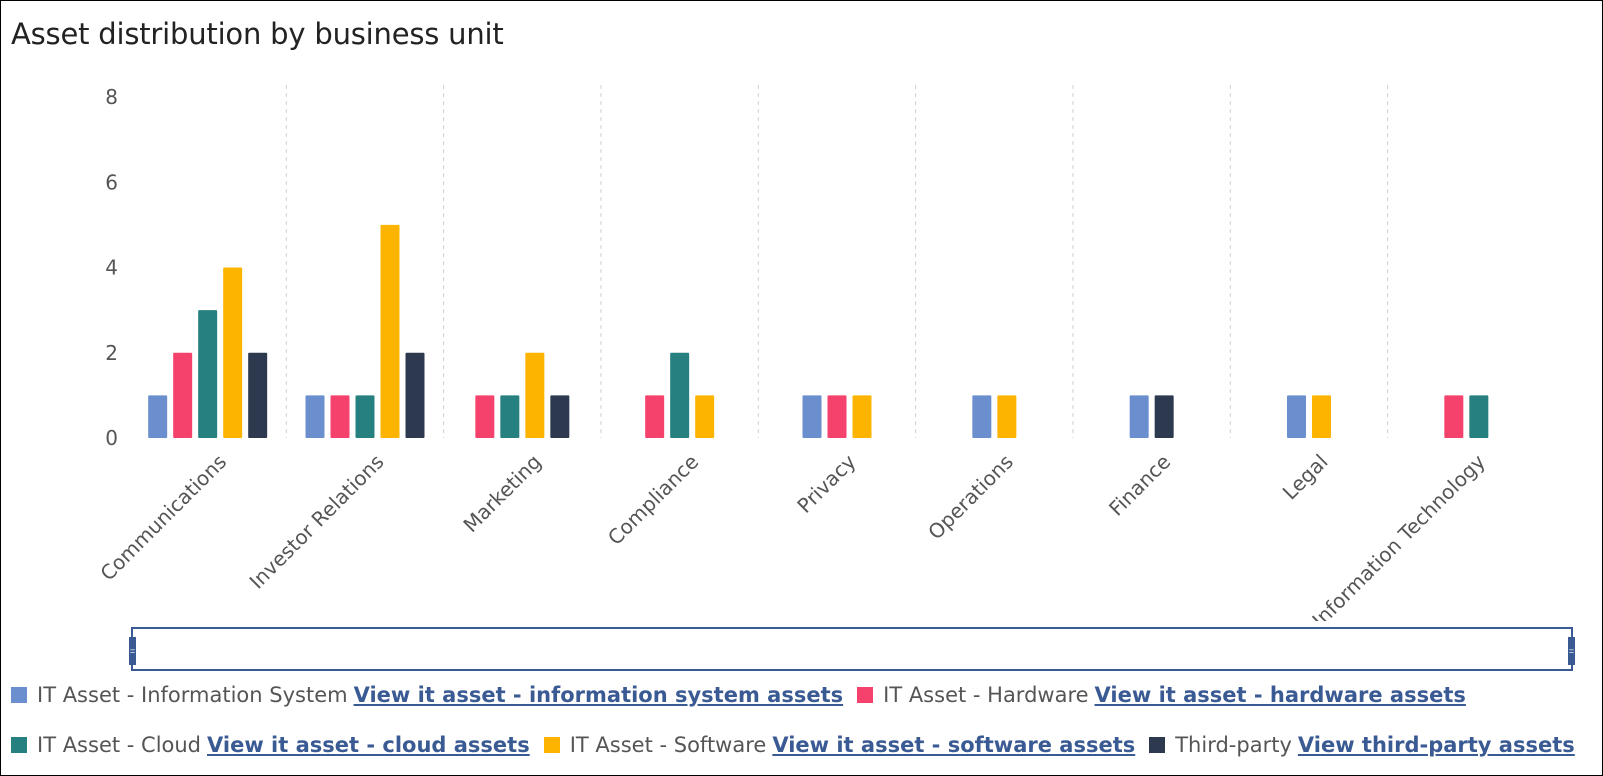 The width and height of the screenshot is (1603, 776). What do you see at coordinates (1139, 416) in the screenshot?
I see `bar-finance-it-asset-information-system` at bounding box center [1139, 416].